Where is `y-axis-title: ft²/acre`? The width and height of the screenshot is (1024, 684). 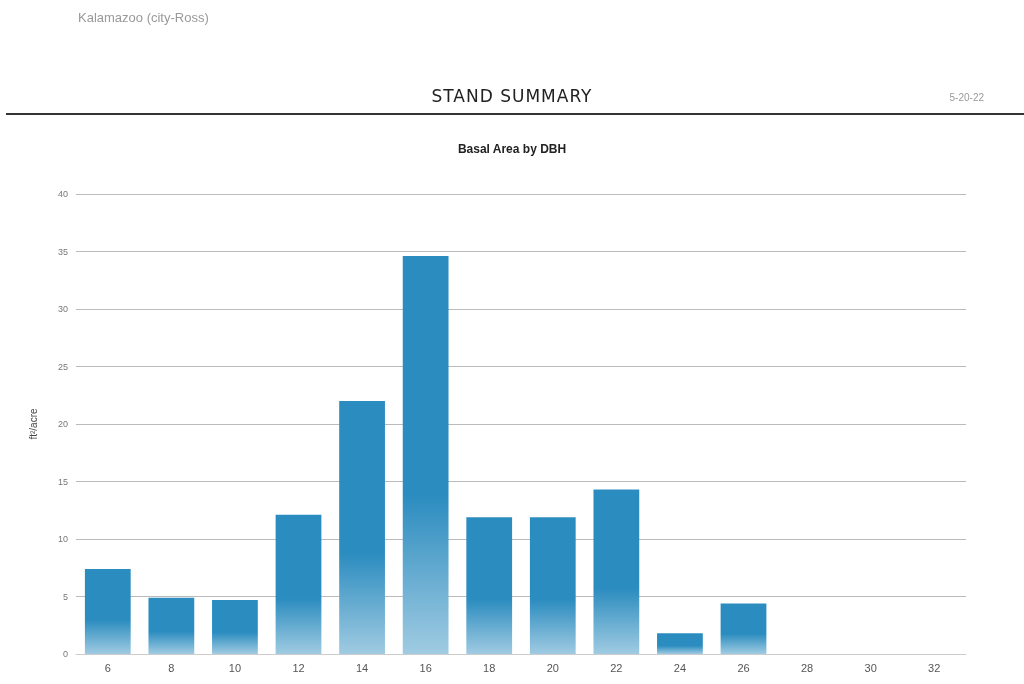
y-axis-title: ft²/acre is located at coordinates (33, 424).